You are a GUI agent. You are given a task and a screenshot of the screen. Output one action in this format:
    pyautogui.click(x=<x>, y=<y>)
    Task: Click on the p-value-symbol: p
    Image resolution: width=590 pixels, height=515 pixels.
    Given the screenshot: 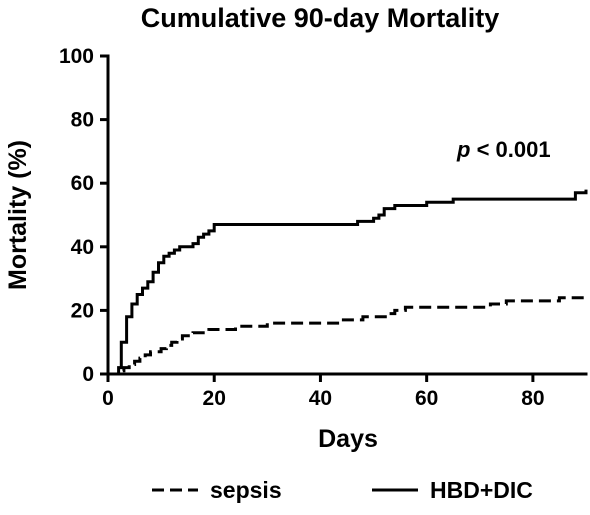 What is the action you would take?
    pyautogui.click(x=463, y=149)
    